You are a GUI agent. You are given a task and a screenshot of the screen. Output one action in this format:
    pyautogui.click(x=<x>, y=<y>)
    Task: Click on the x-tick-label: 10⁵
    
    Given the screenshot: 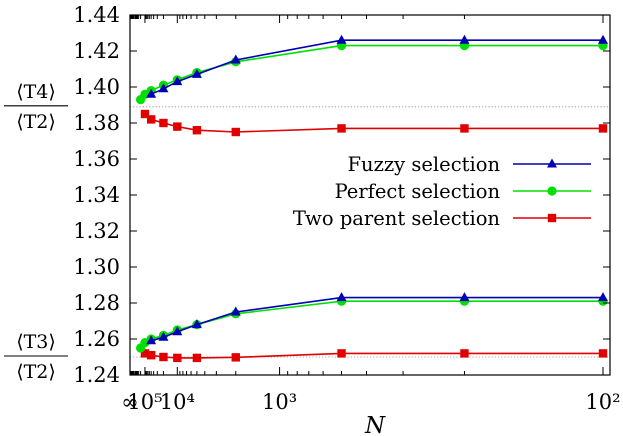 What is the action you would take?
    pyautogui.click(x=144, y=402)
    